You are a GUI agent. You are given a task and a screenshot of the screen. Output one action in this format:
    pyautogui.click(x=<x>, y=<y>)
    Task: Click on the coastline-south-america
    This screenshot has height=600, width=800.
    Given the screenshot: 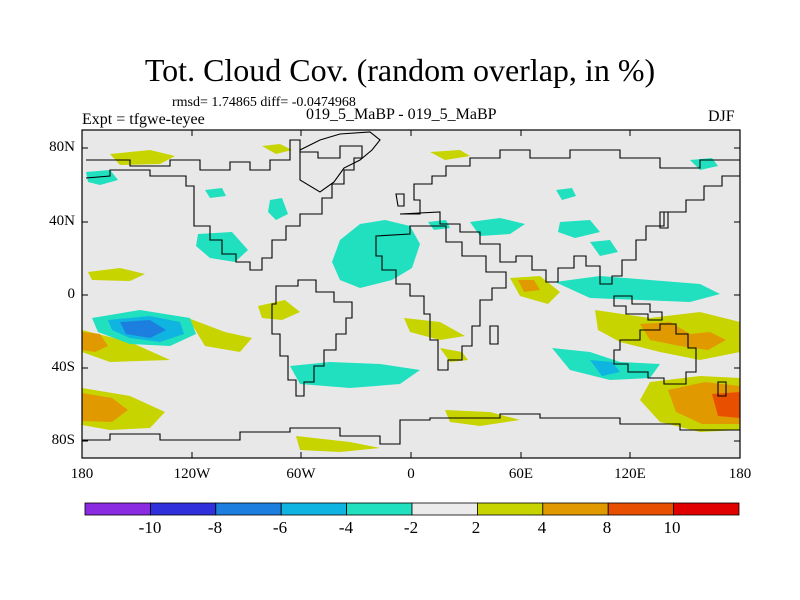 What is the action you would take?
    pyautogui.click(x=312, y=338)
    